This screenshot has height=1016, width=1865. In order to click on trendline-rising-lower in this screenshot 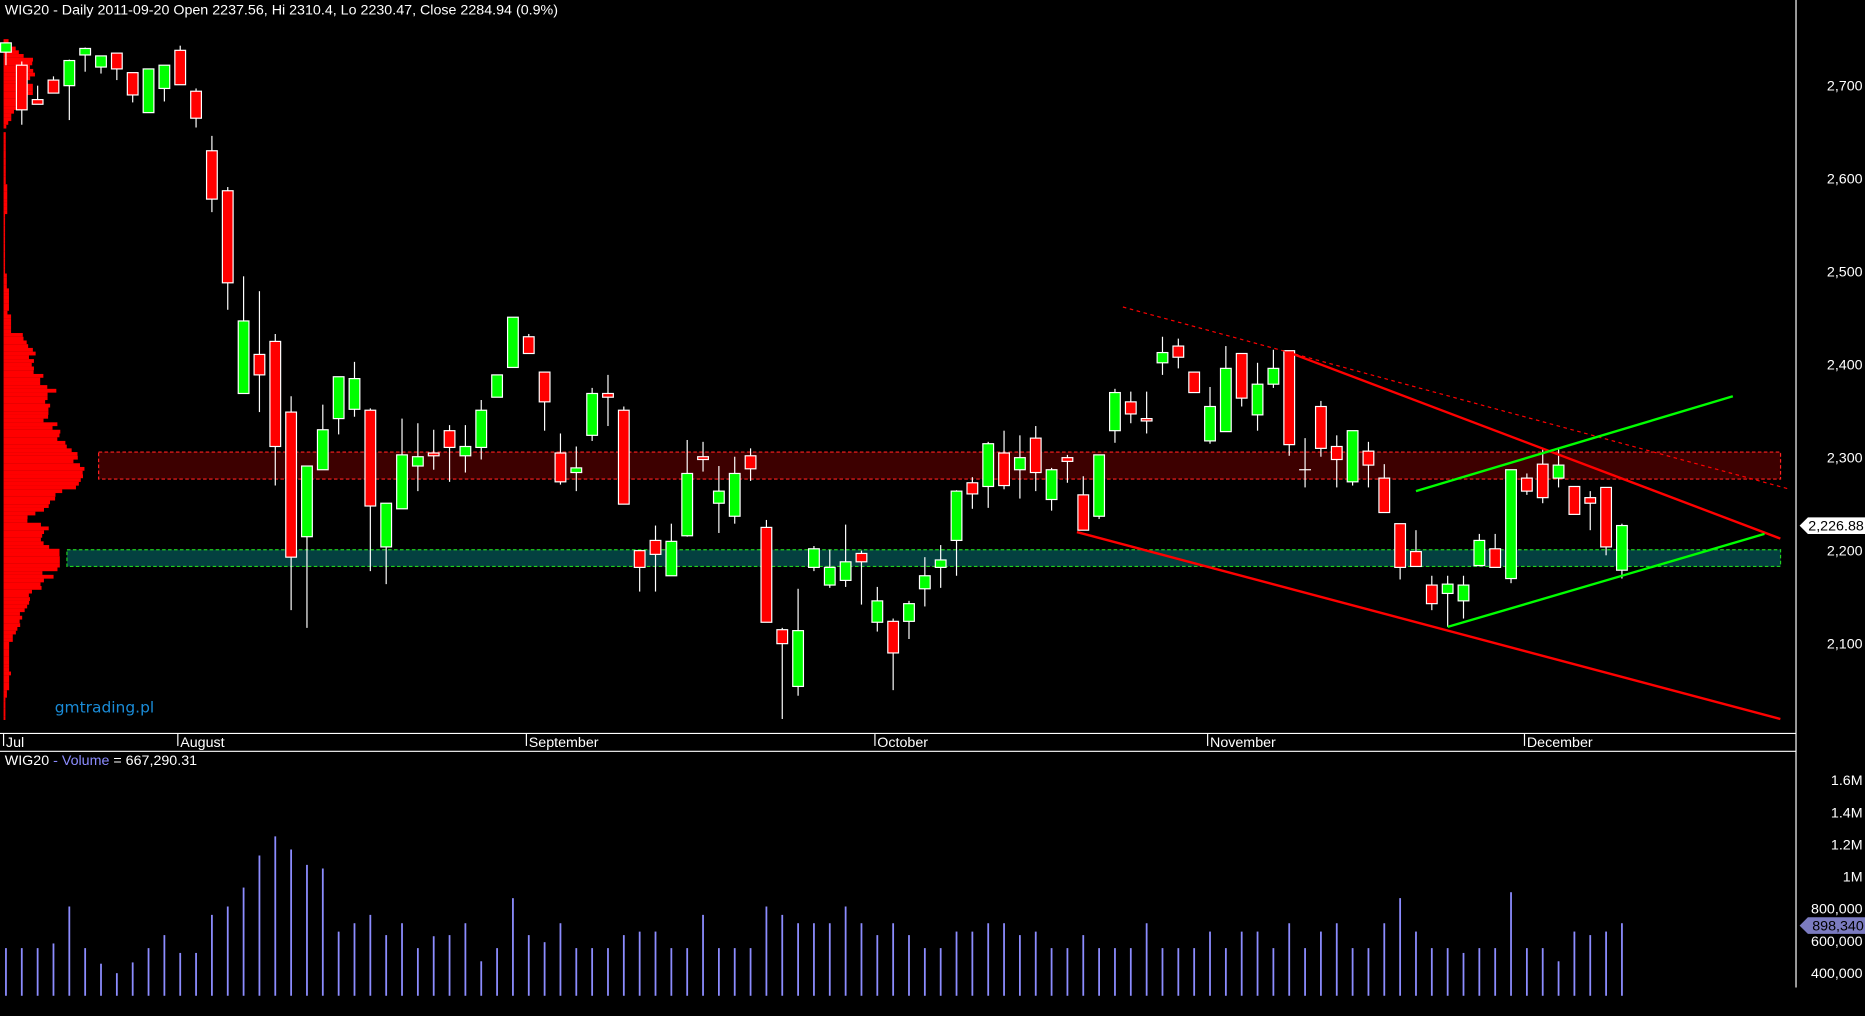, I will do `click(1606, 580)`.